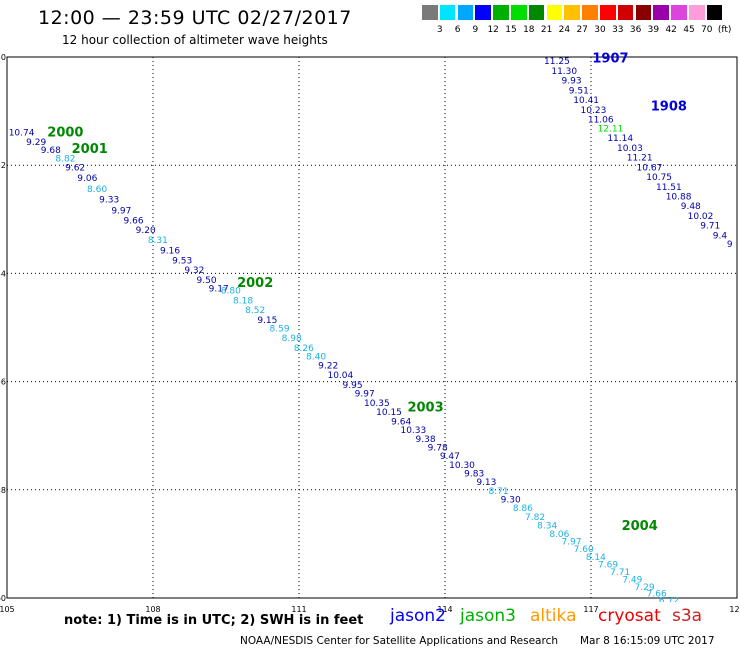 The image size is (740, 650). What do you see at coordinates (629, 616) in the screenshot?
I see `satellite-cryosat: cryosat` at bounding box center [629, 616].